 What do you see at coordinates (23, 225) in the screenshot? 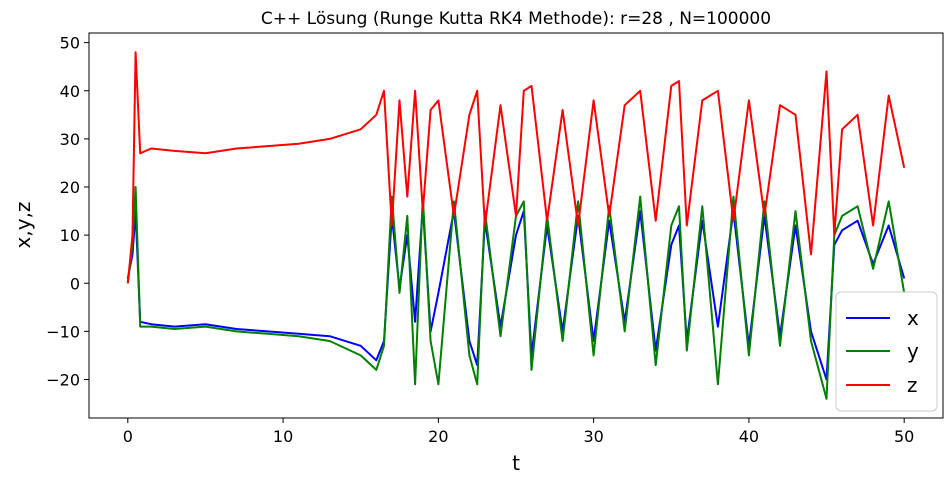
I see `y-axis-label: x,y,z` at bounding box center [23, 225].